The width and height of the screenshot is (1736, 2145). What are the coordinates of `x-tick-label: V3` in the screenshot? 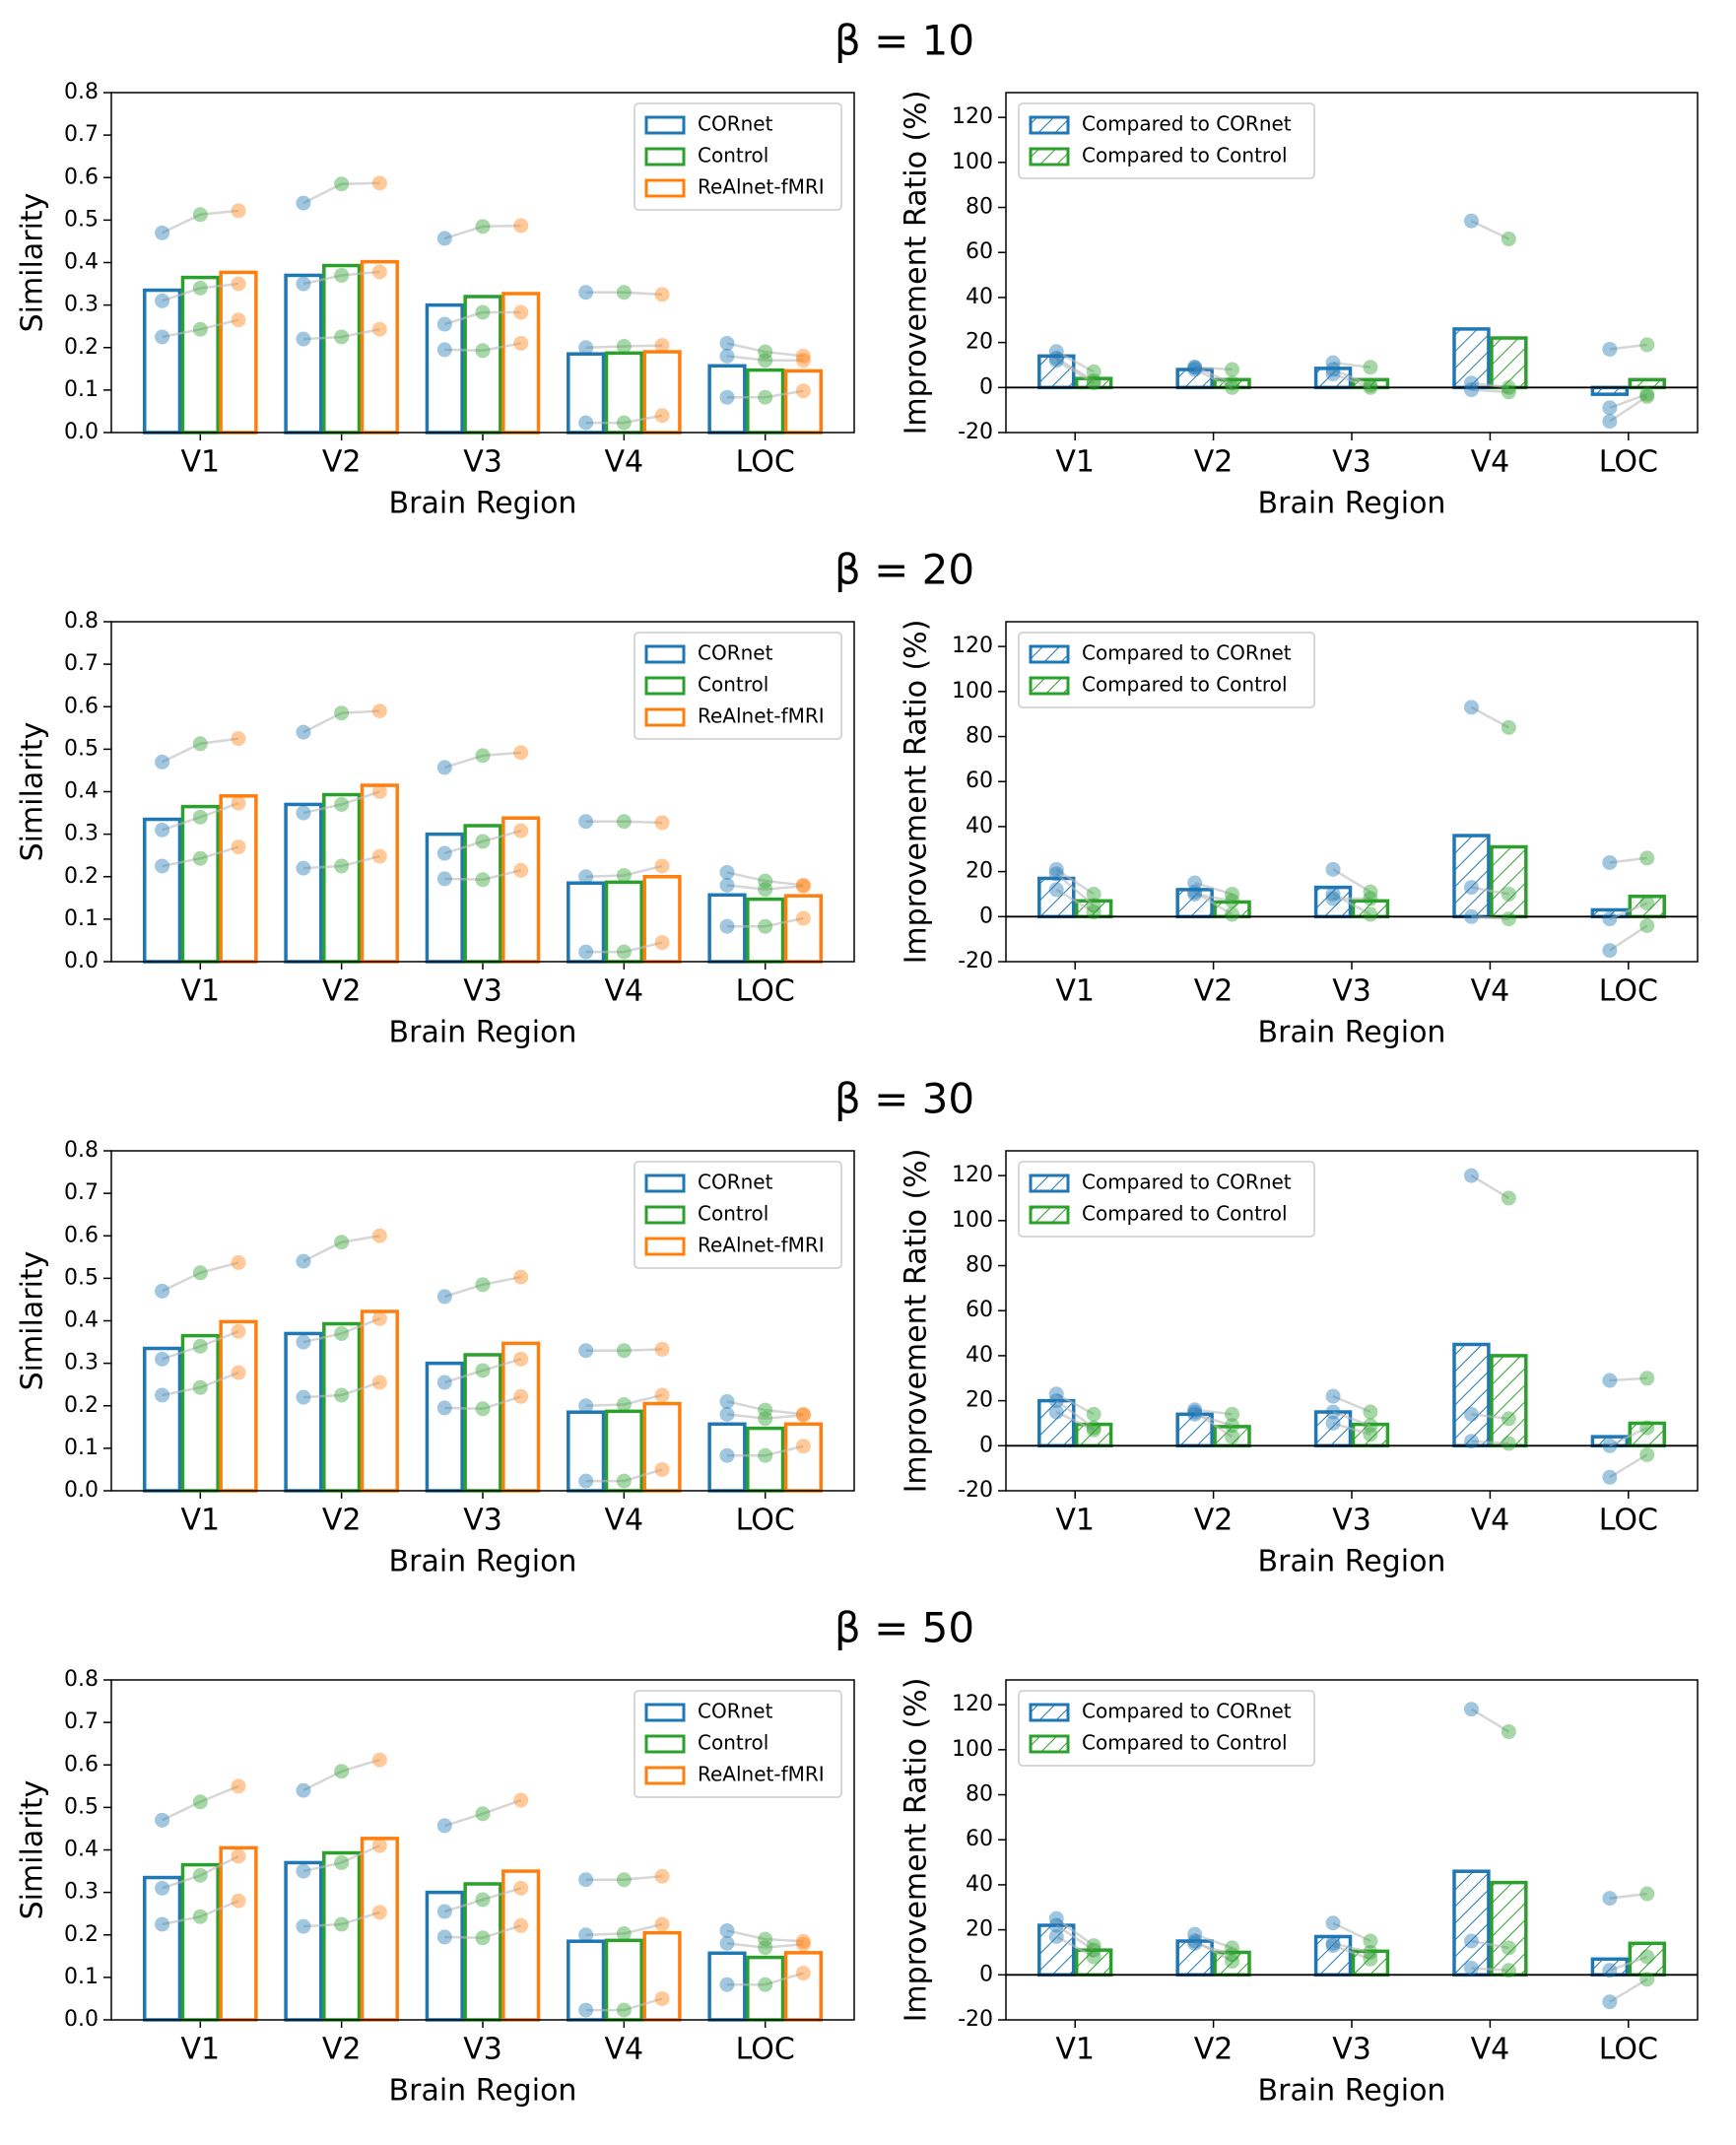 It's located at (482, 462).